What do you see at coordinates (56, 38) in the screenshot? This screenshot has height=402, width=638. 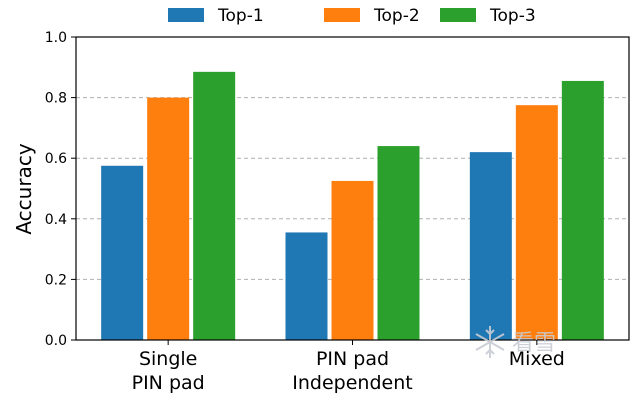 I see `y-tick-label: 1.0` at bounding box center [56, 38].